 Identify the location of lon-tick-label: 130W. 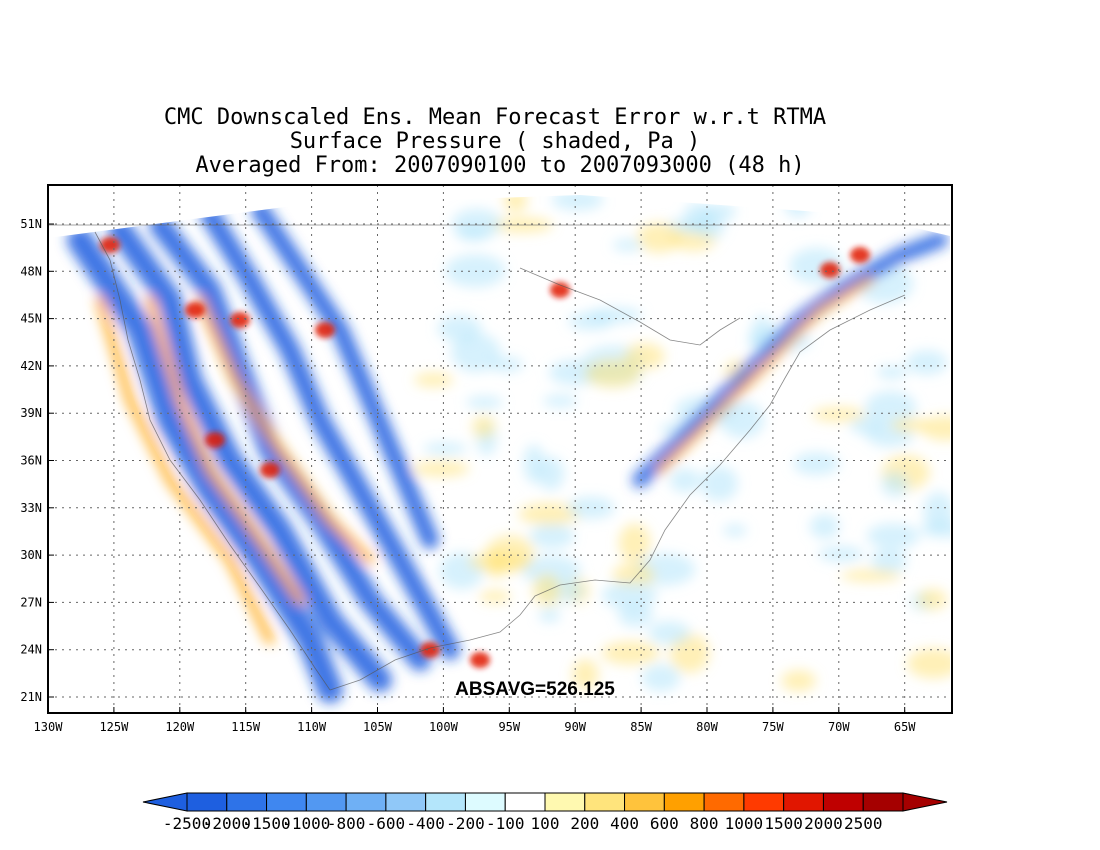
(49, 727).